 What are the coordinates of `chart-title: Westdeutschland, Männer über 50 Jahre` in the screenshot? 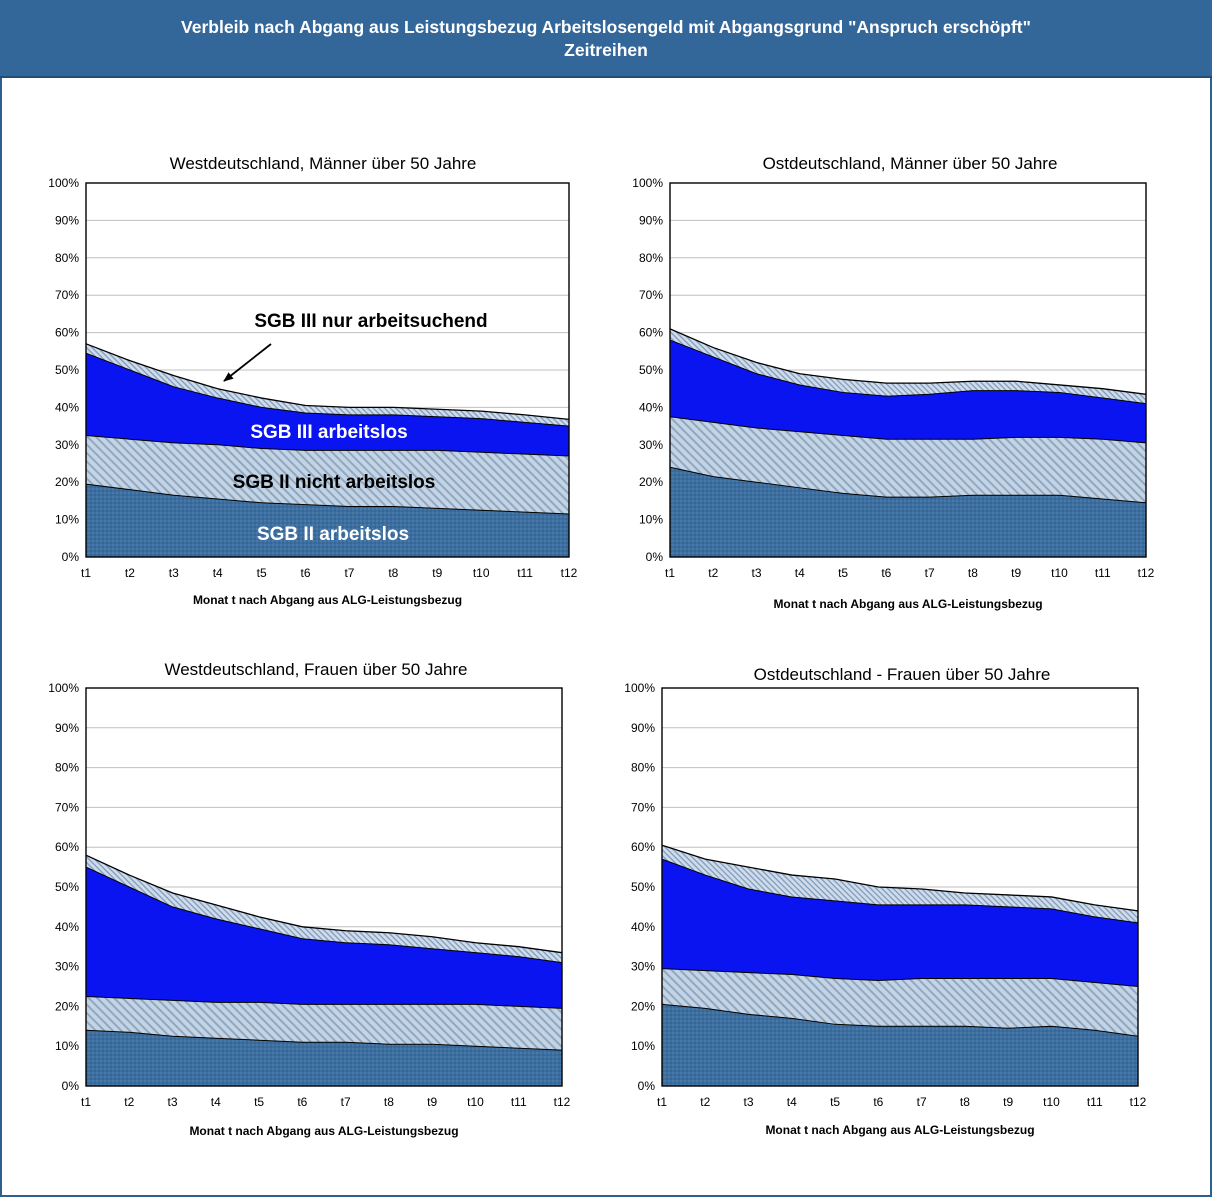 It's located at (323, 163).